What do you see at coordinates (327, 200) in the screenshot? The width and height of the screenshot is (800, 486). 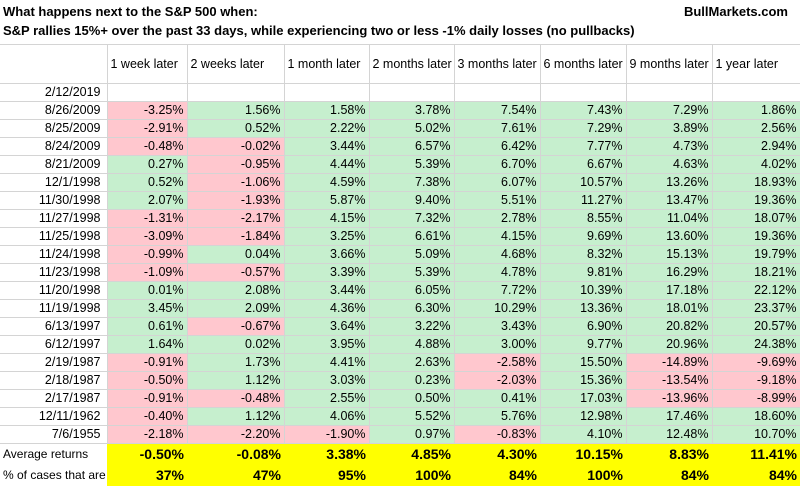 I see `table-cell: 5.87%` at bounding box center [327, 200].